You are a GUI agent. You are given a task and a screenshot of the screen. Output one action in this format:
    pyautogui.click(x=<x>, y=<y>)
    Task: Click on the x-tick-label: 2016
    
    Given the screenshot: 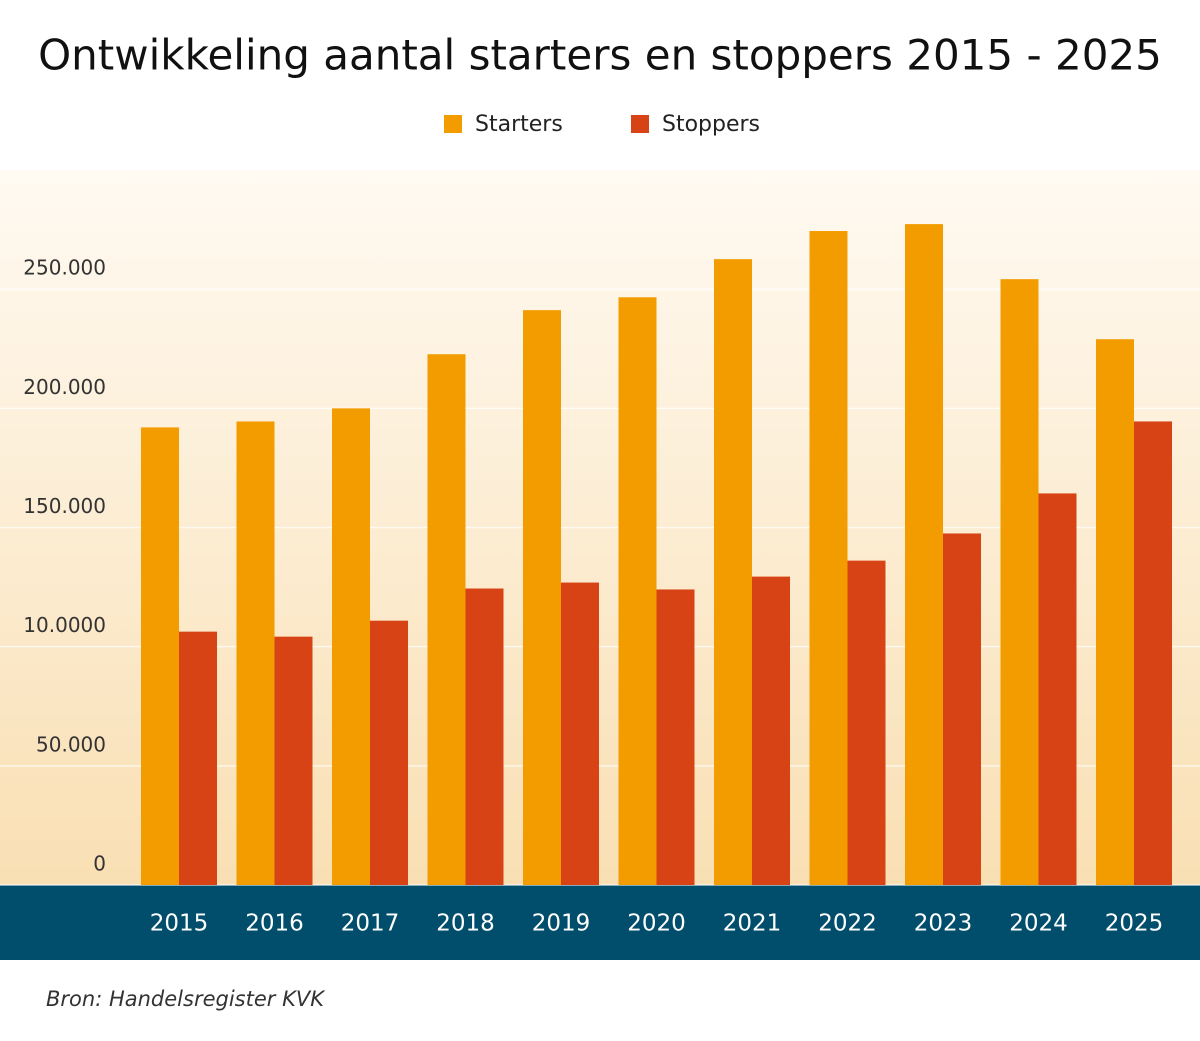 What is the action you would take?
    pyautogui.click(x=274, y=924)
    